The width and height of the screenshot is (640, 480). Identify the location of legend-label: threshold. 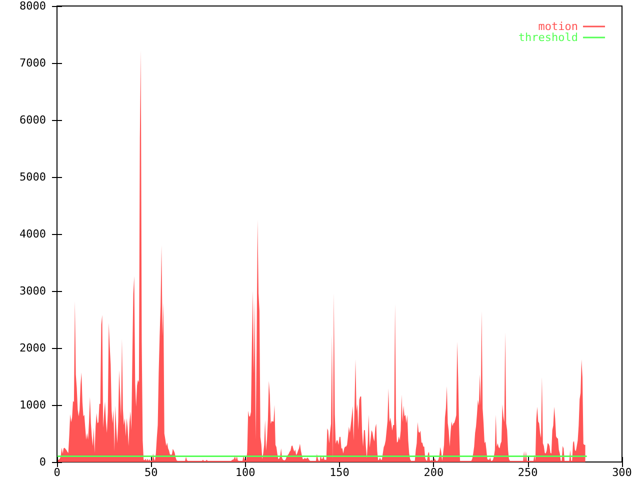
(548, 37).